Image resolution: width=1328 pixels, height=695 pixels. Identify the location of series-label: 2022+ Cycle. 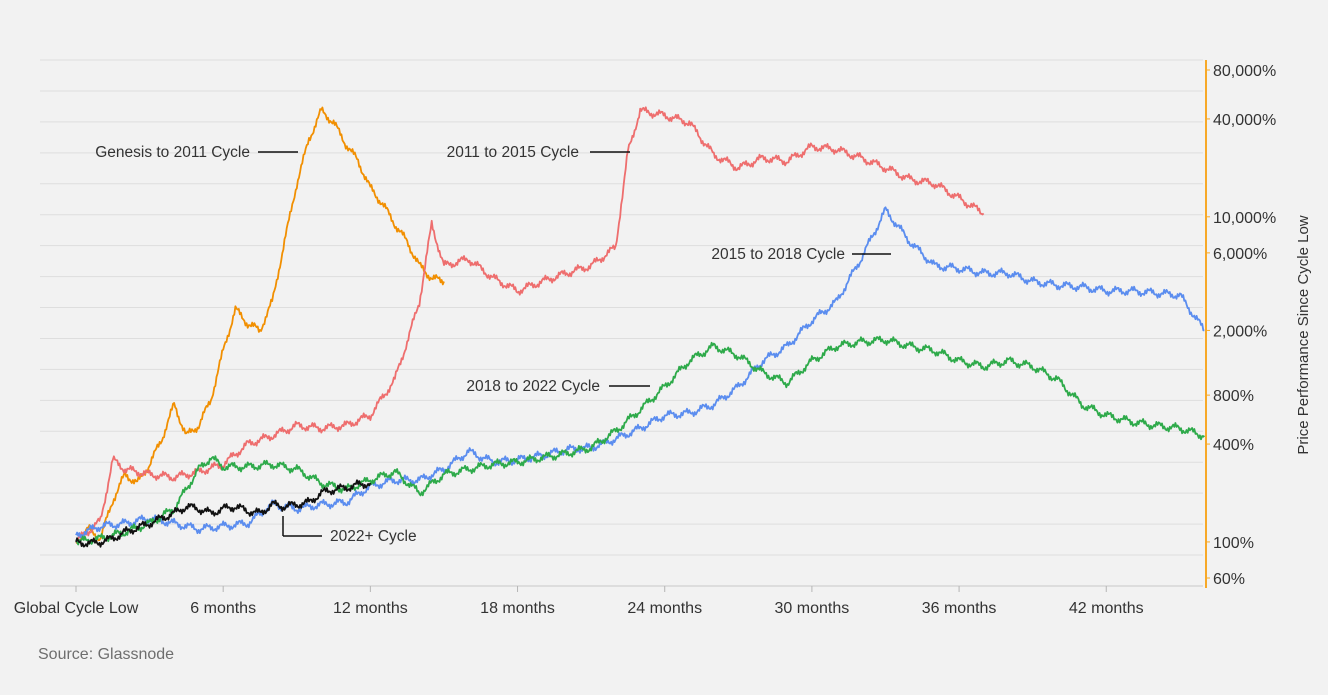
(373, 536).